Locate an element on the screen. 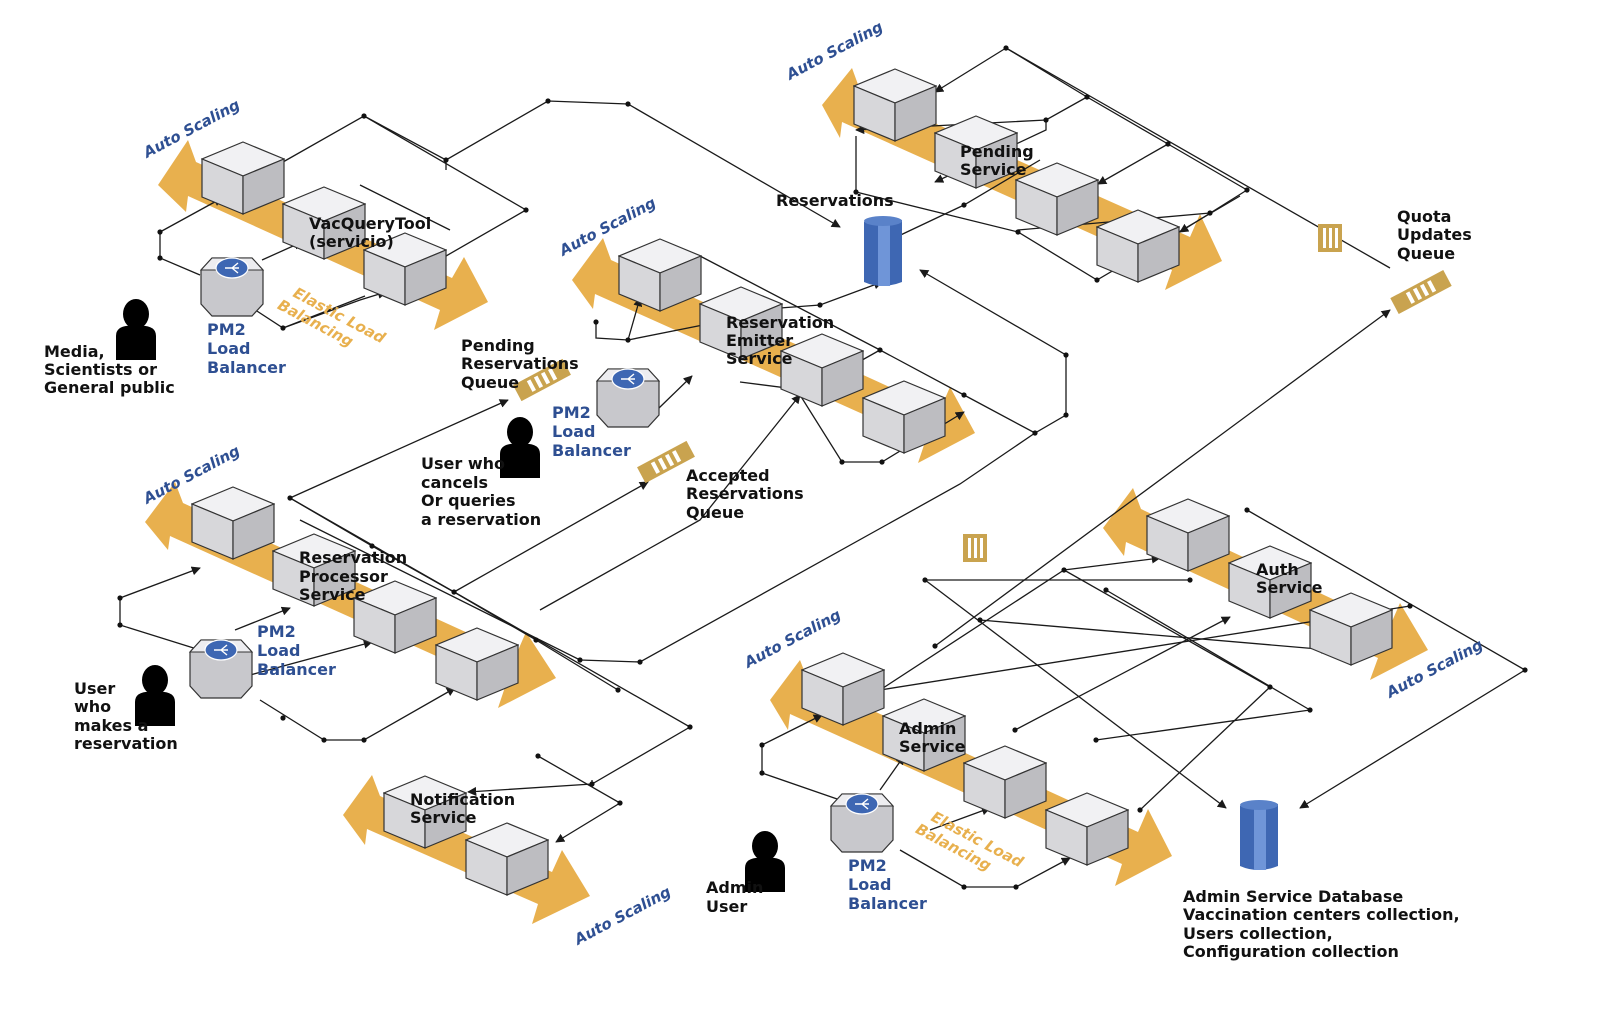  user-label: Admin User is located at coordinates (737, 897).